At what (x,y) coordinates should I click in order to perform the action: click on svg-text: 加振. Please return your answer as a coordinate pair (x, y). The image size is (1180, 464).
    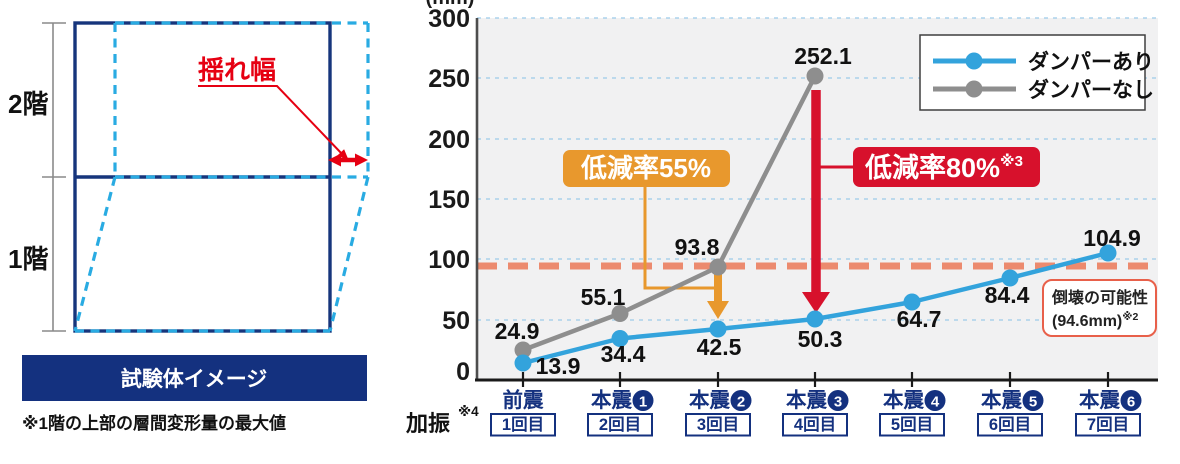
    Looking at the image, I should click on (427, 423).